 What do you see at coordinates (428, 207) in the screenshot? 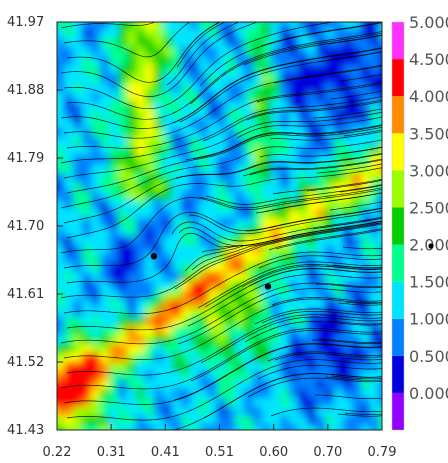
I see `colorbar-label: 2.500` at bounding box center [428, 207].